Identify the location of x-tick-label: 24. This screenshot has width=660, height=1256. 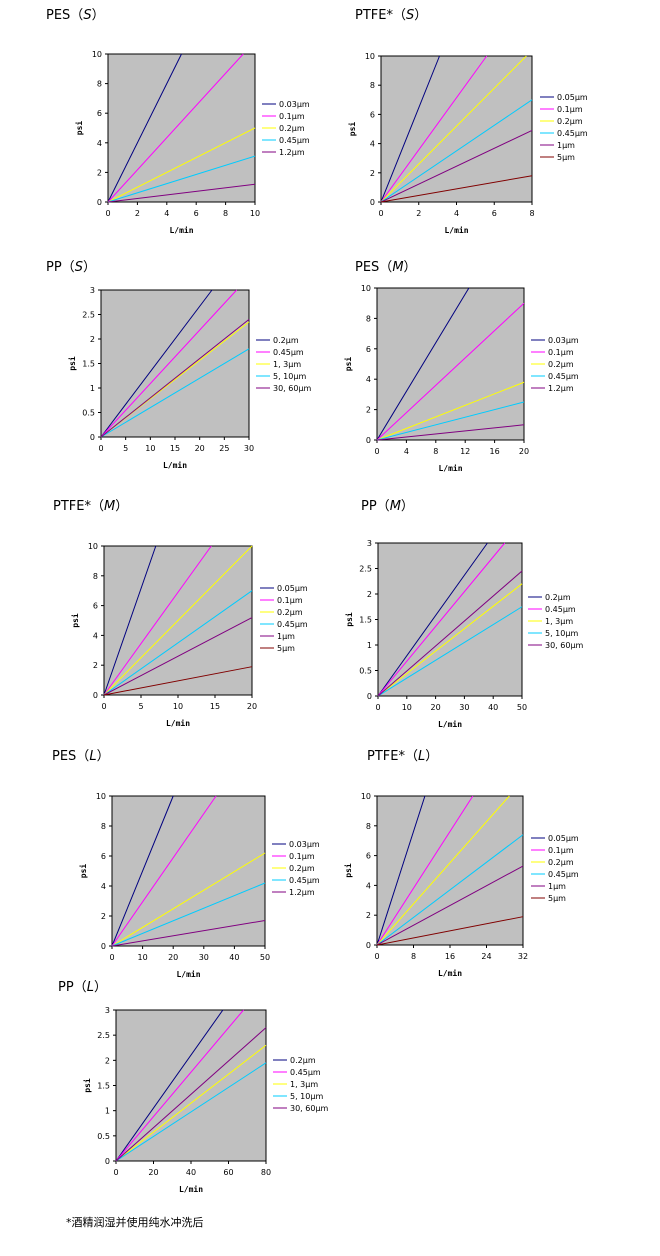
(486, 956).